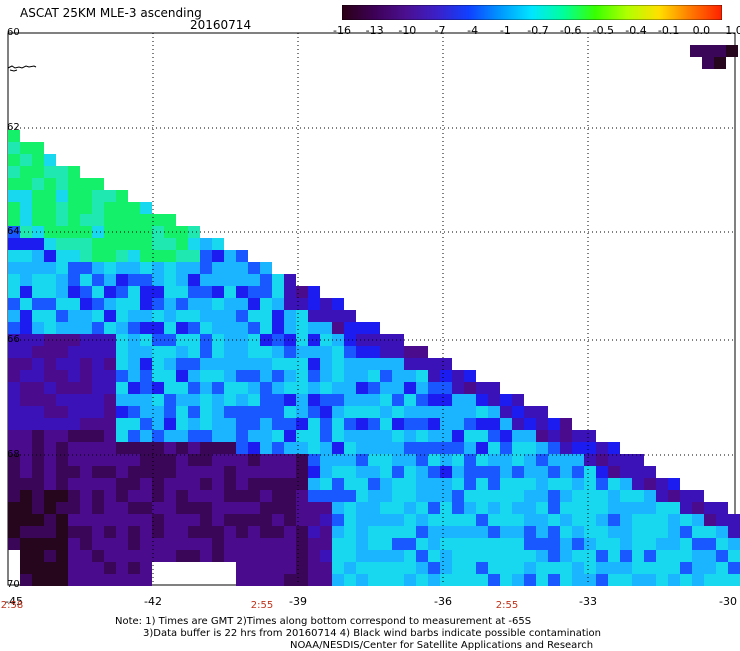 This screenshot has width=740, height=651. What do you see at coordinates (13, 584) in the screenshot?
I see `lat-label: 70` at bounding box center [13, 584].